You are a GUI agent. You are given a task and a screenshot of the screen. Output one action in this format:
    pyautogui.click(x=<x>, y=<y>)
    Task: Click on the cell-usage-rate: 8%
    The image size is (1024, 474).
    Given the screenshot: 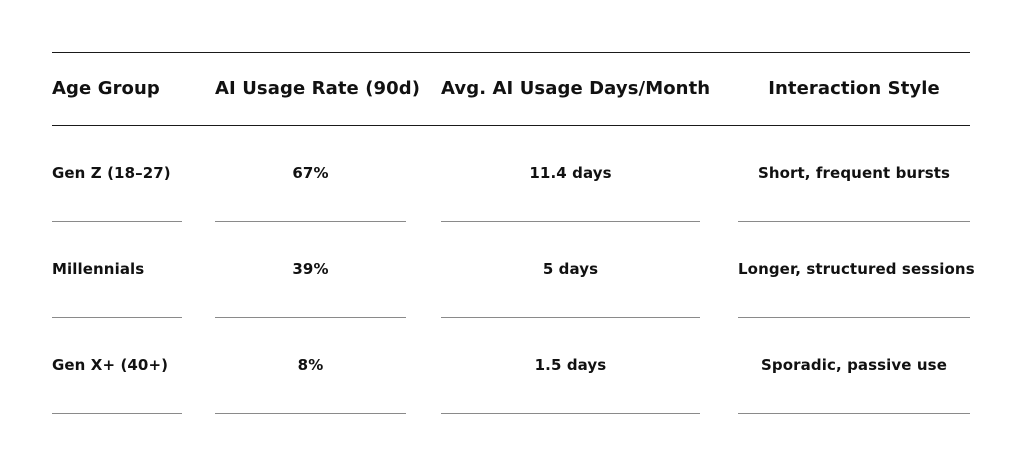 What is the action you would take?
    pyautogui.click(x=310, y=365)
    